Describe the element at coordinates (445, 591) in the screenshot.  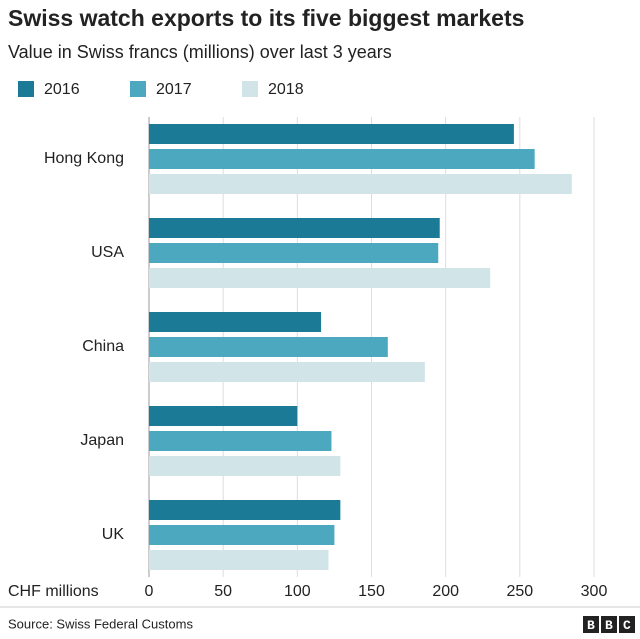
I see `x-tick-label: 200` at that location.